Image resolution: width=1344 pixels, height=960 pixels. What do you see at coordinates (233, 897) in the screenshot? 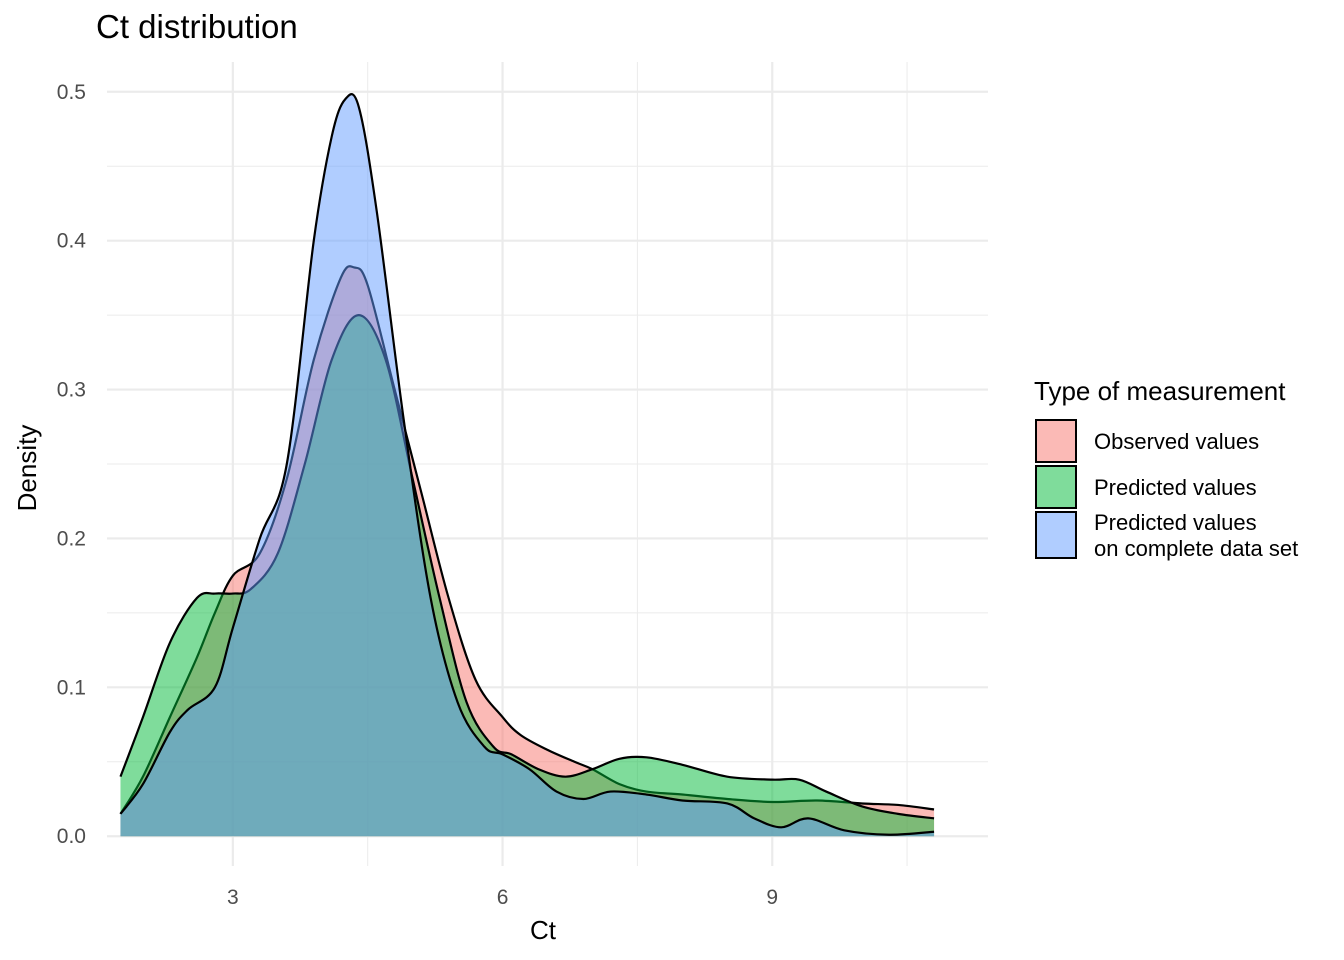
I see `x-tick-label: 3` at bounding box center [233, 897].